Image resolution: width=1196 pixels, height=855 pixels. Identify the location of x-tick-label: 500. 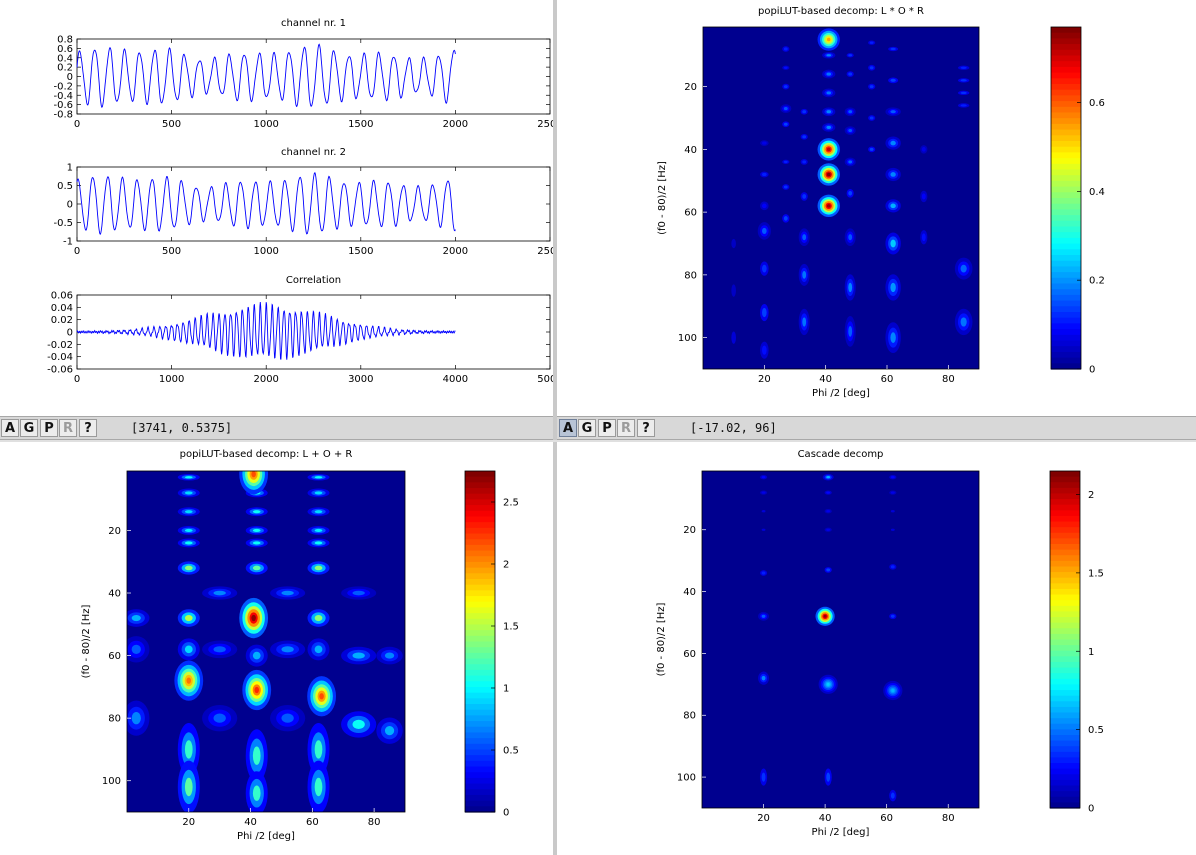
(171, 251).